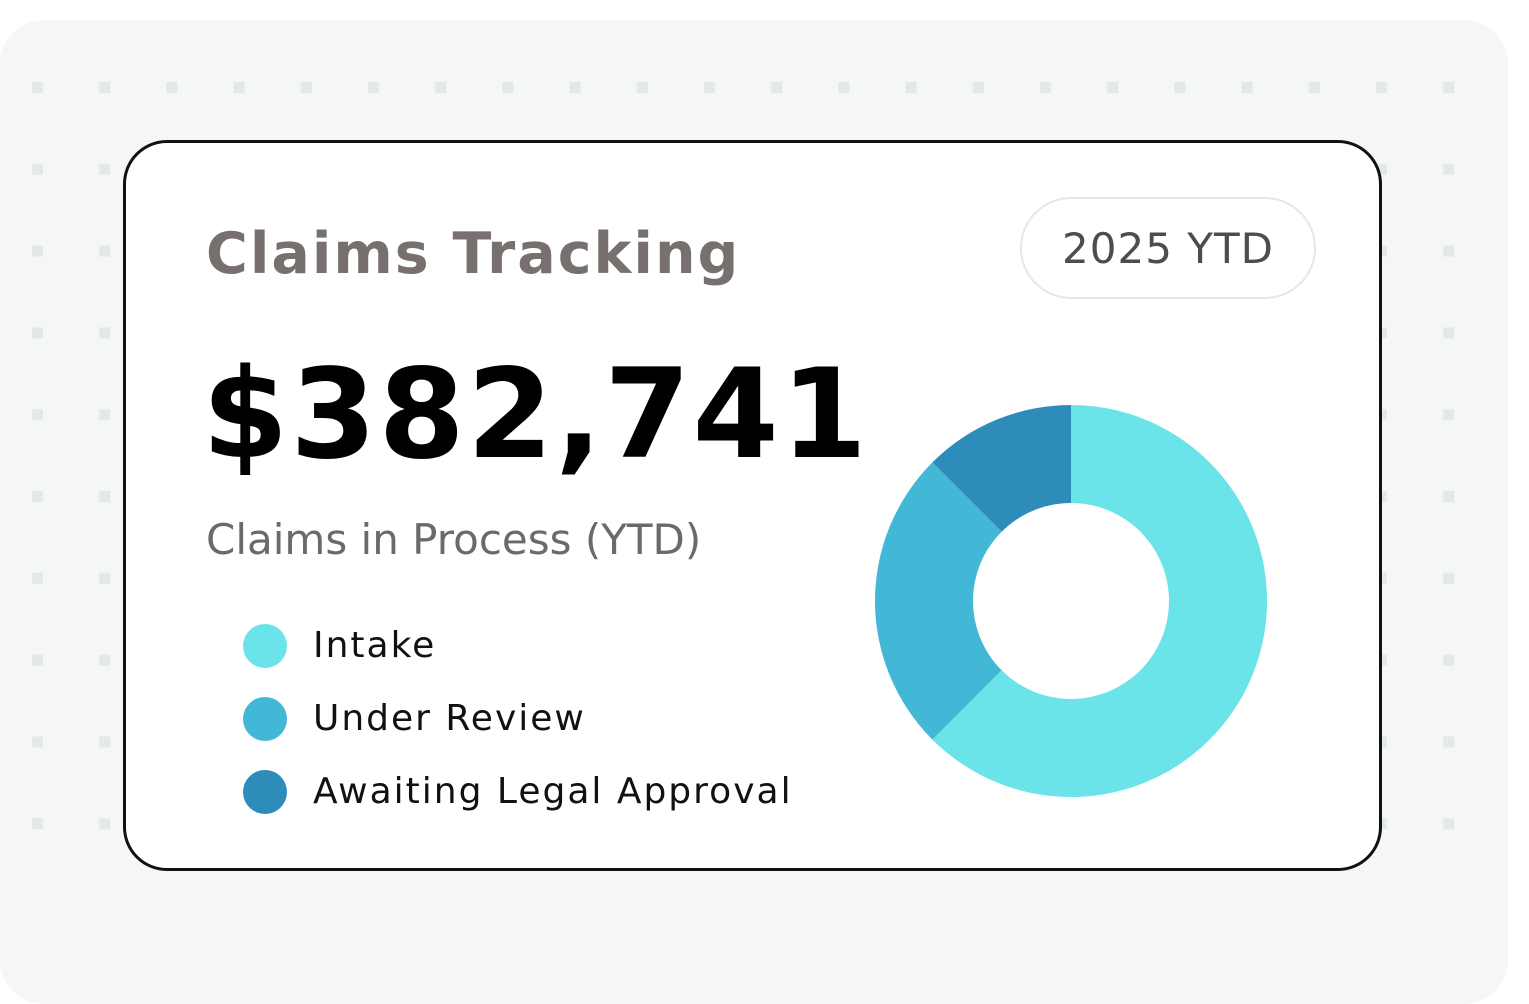 The width and height of the screenshot is (1529, 1004). I want to click on legend-swatch-under-review, so click(265, 718).